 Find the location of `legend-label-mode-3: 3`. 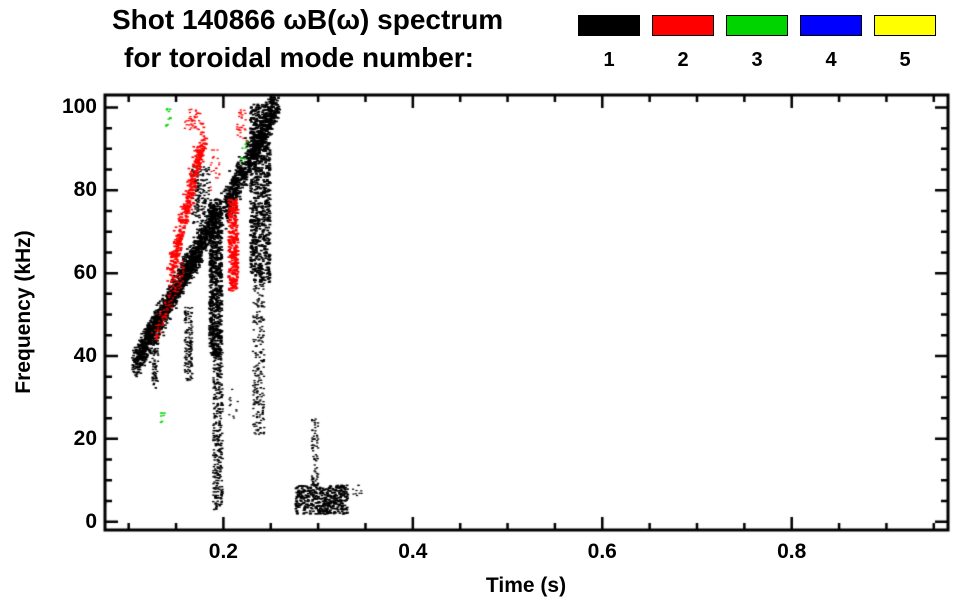

legend-label-mode-3: 3 is located at coordinates (757, 60).